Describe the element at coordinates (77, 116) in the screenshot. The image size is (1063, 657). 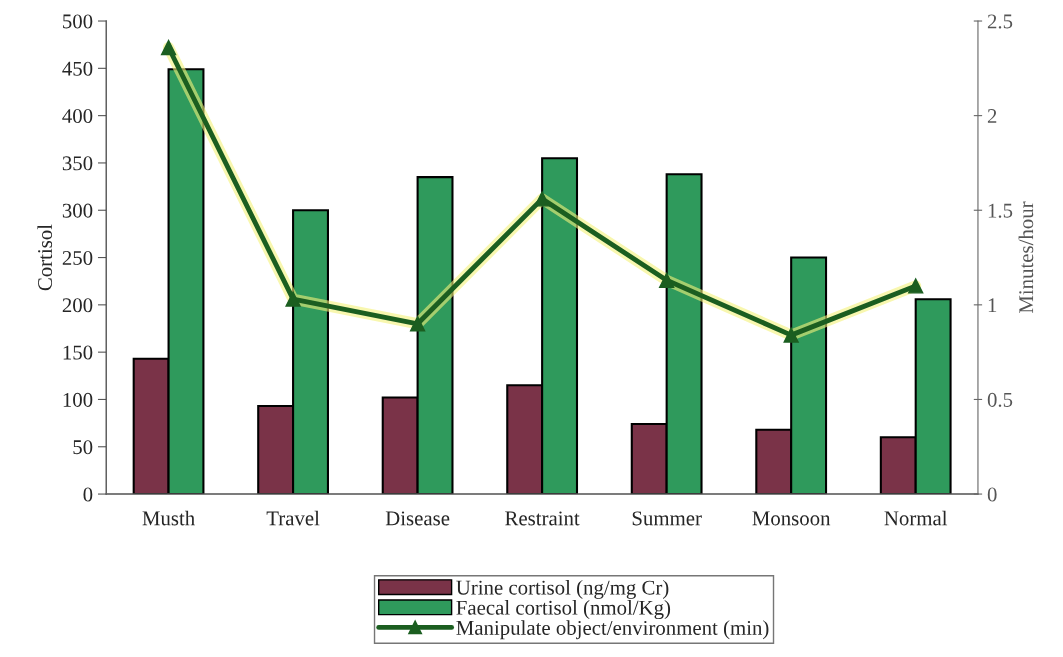
I see `y-tick-label: 400` at that location.